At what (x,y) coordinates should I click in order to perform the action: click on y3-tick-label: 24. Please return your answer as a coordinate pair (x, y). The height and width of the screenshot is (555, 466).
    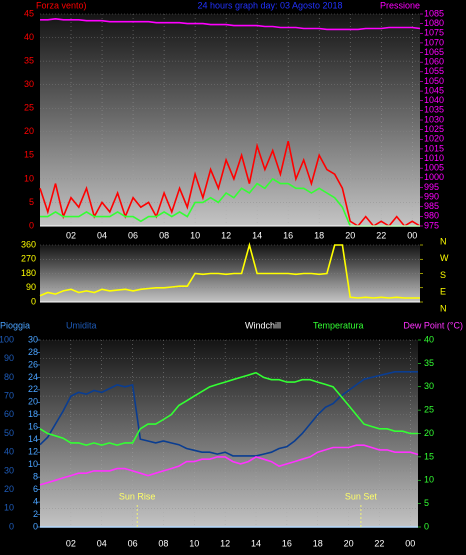
    Looking at the image, I should click on (33, 377).